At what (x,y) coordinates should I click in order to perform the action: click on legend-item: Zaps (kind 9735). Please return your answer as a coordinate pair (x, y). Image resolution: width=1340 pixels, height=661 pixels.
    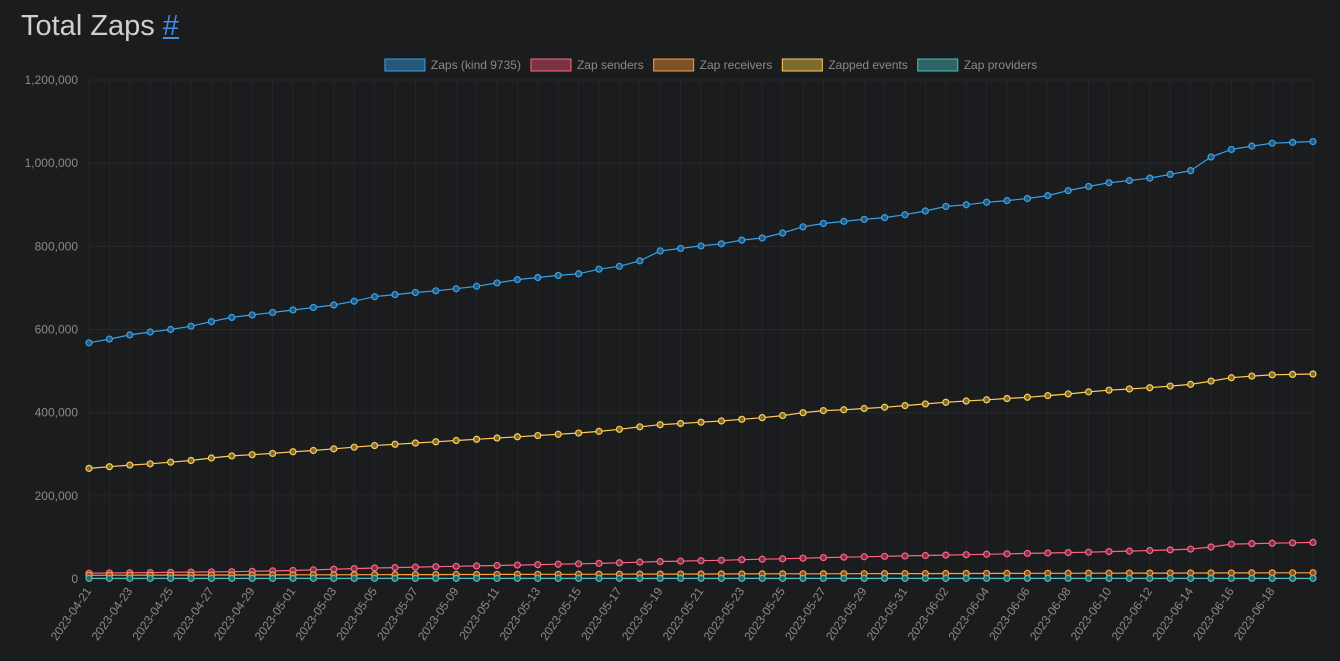
    Looking at the image, I should click on (452, 65).